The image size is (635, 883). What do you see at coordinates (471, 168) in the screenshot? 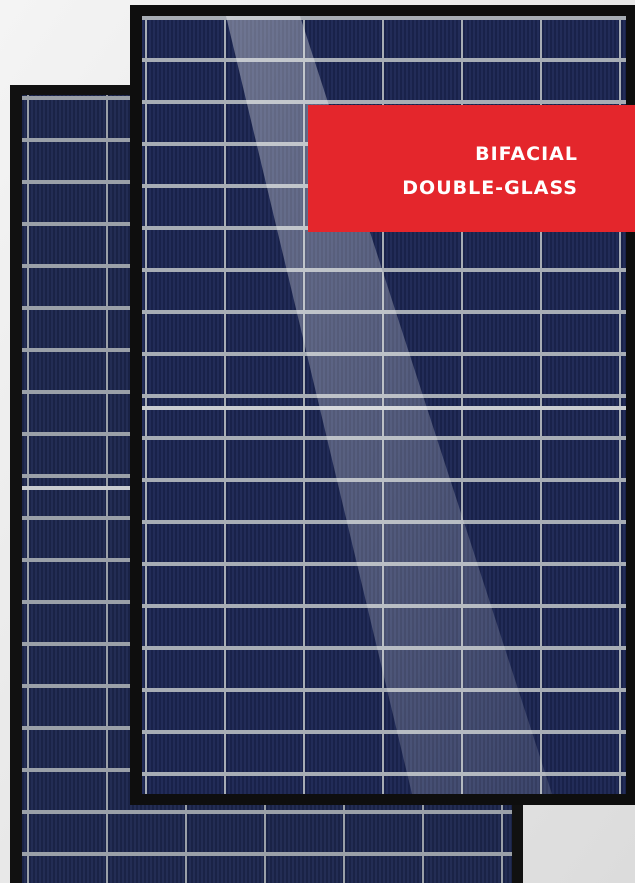
I see `badge` at bounding box center [471, 168].